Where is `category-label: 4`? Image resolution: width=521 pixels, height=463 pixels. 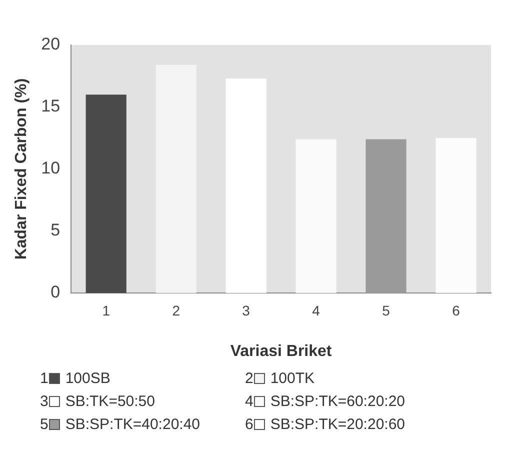
category-label: 4 is located at coordinates (249, 401).